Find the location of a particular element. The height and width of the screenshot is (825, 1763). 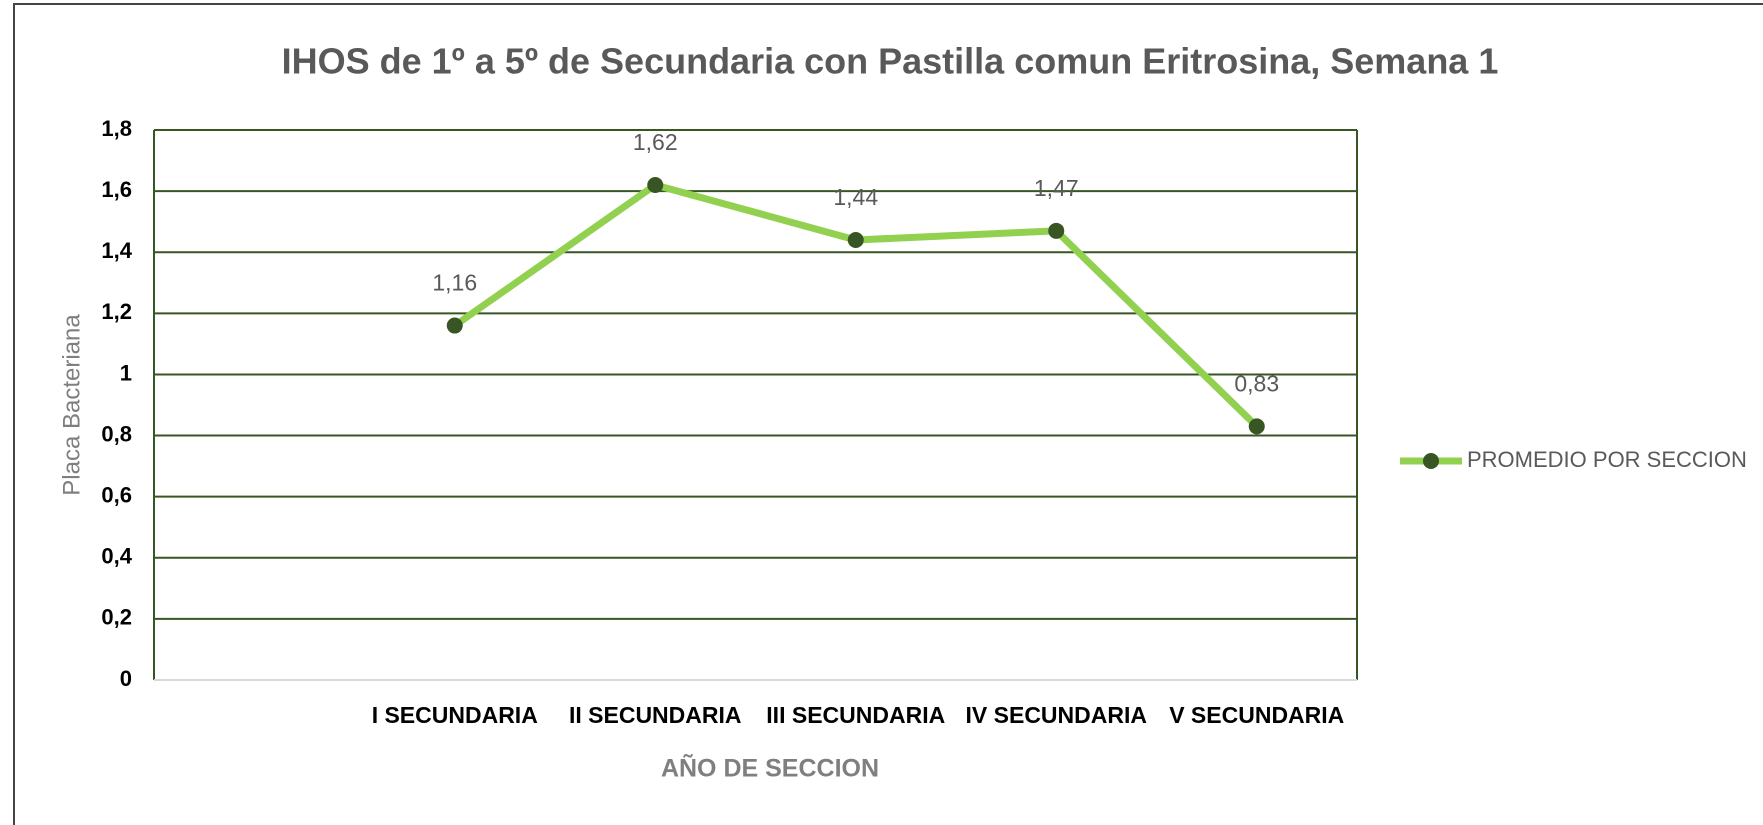

data-label: 1,16 is located at coordinates (454, 283).